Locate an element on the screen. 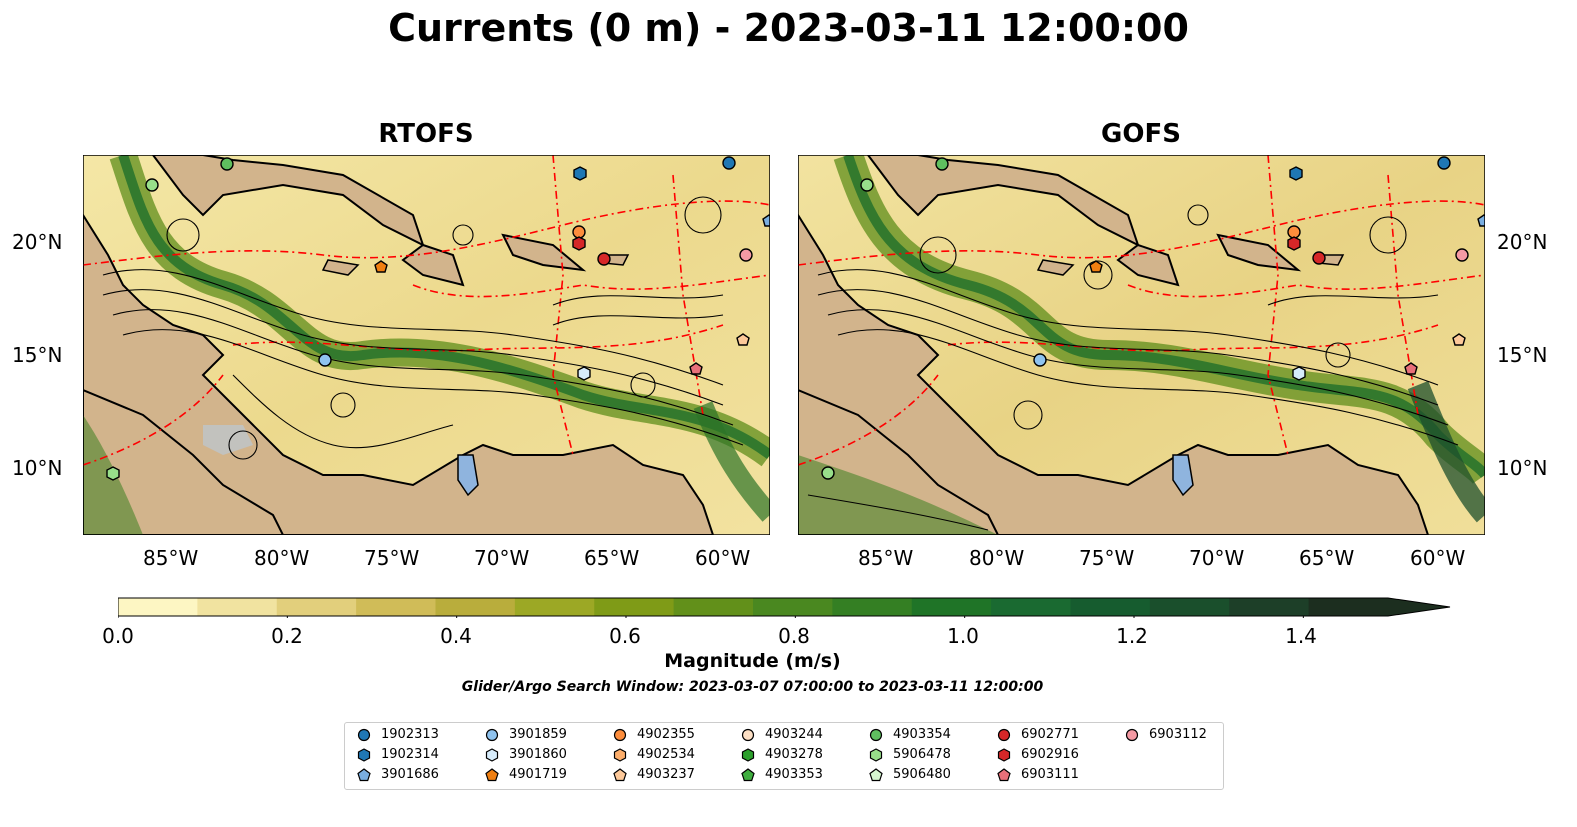 Image resolution: width=1577 pixels, height=827 pixels. legend-entry: 3901859 is located at coordinates (526, 734).